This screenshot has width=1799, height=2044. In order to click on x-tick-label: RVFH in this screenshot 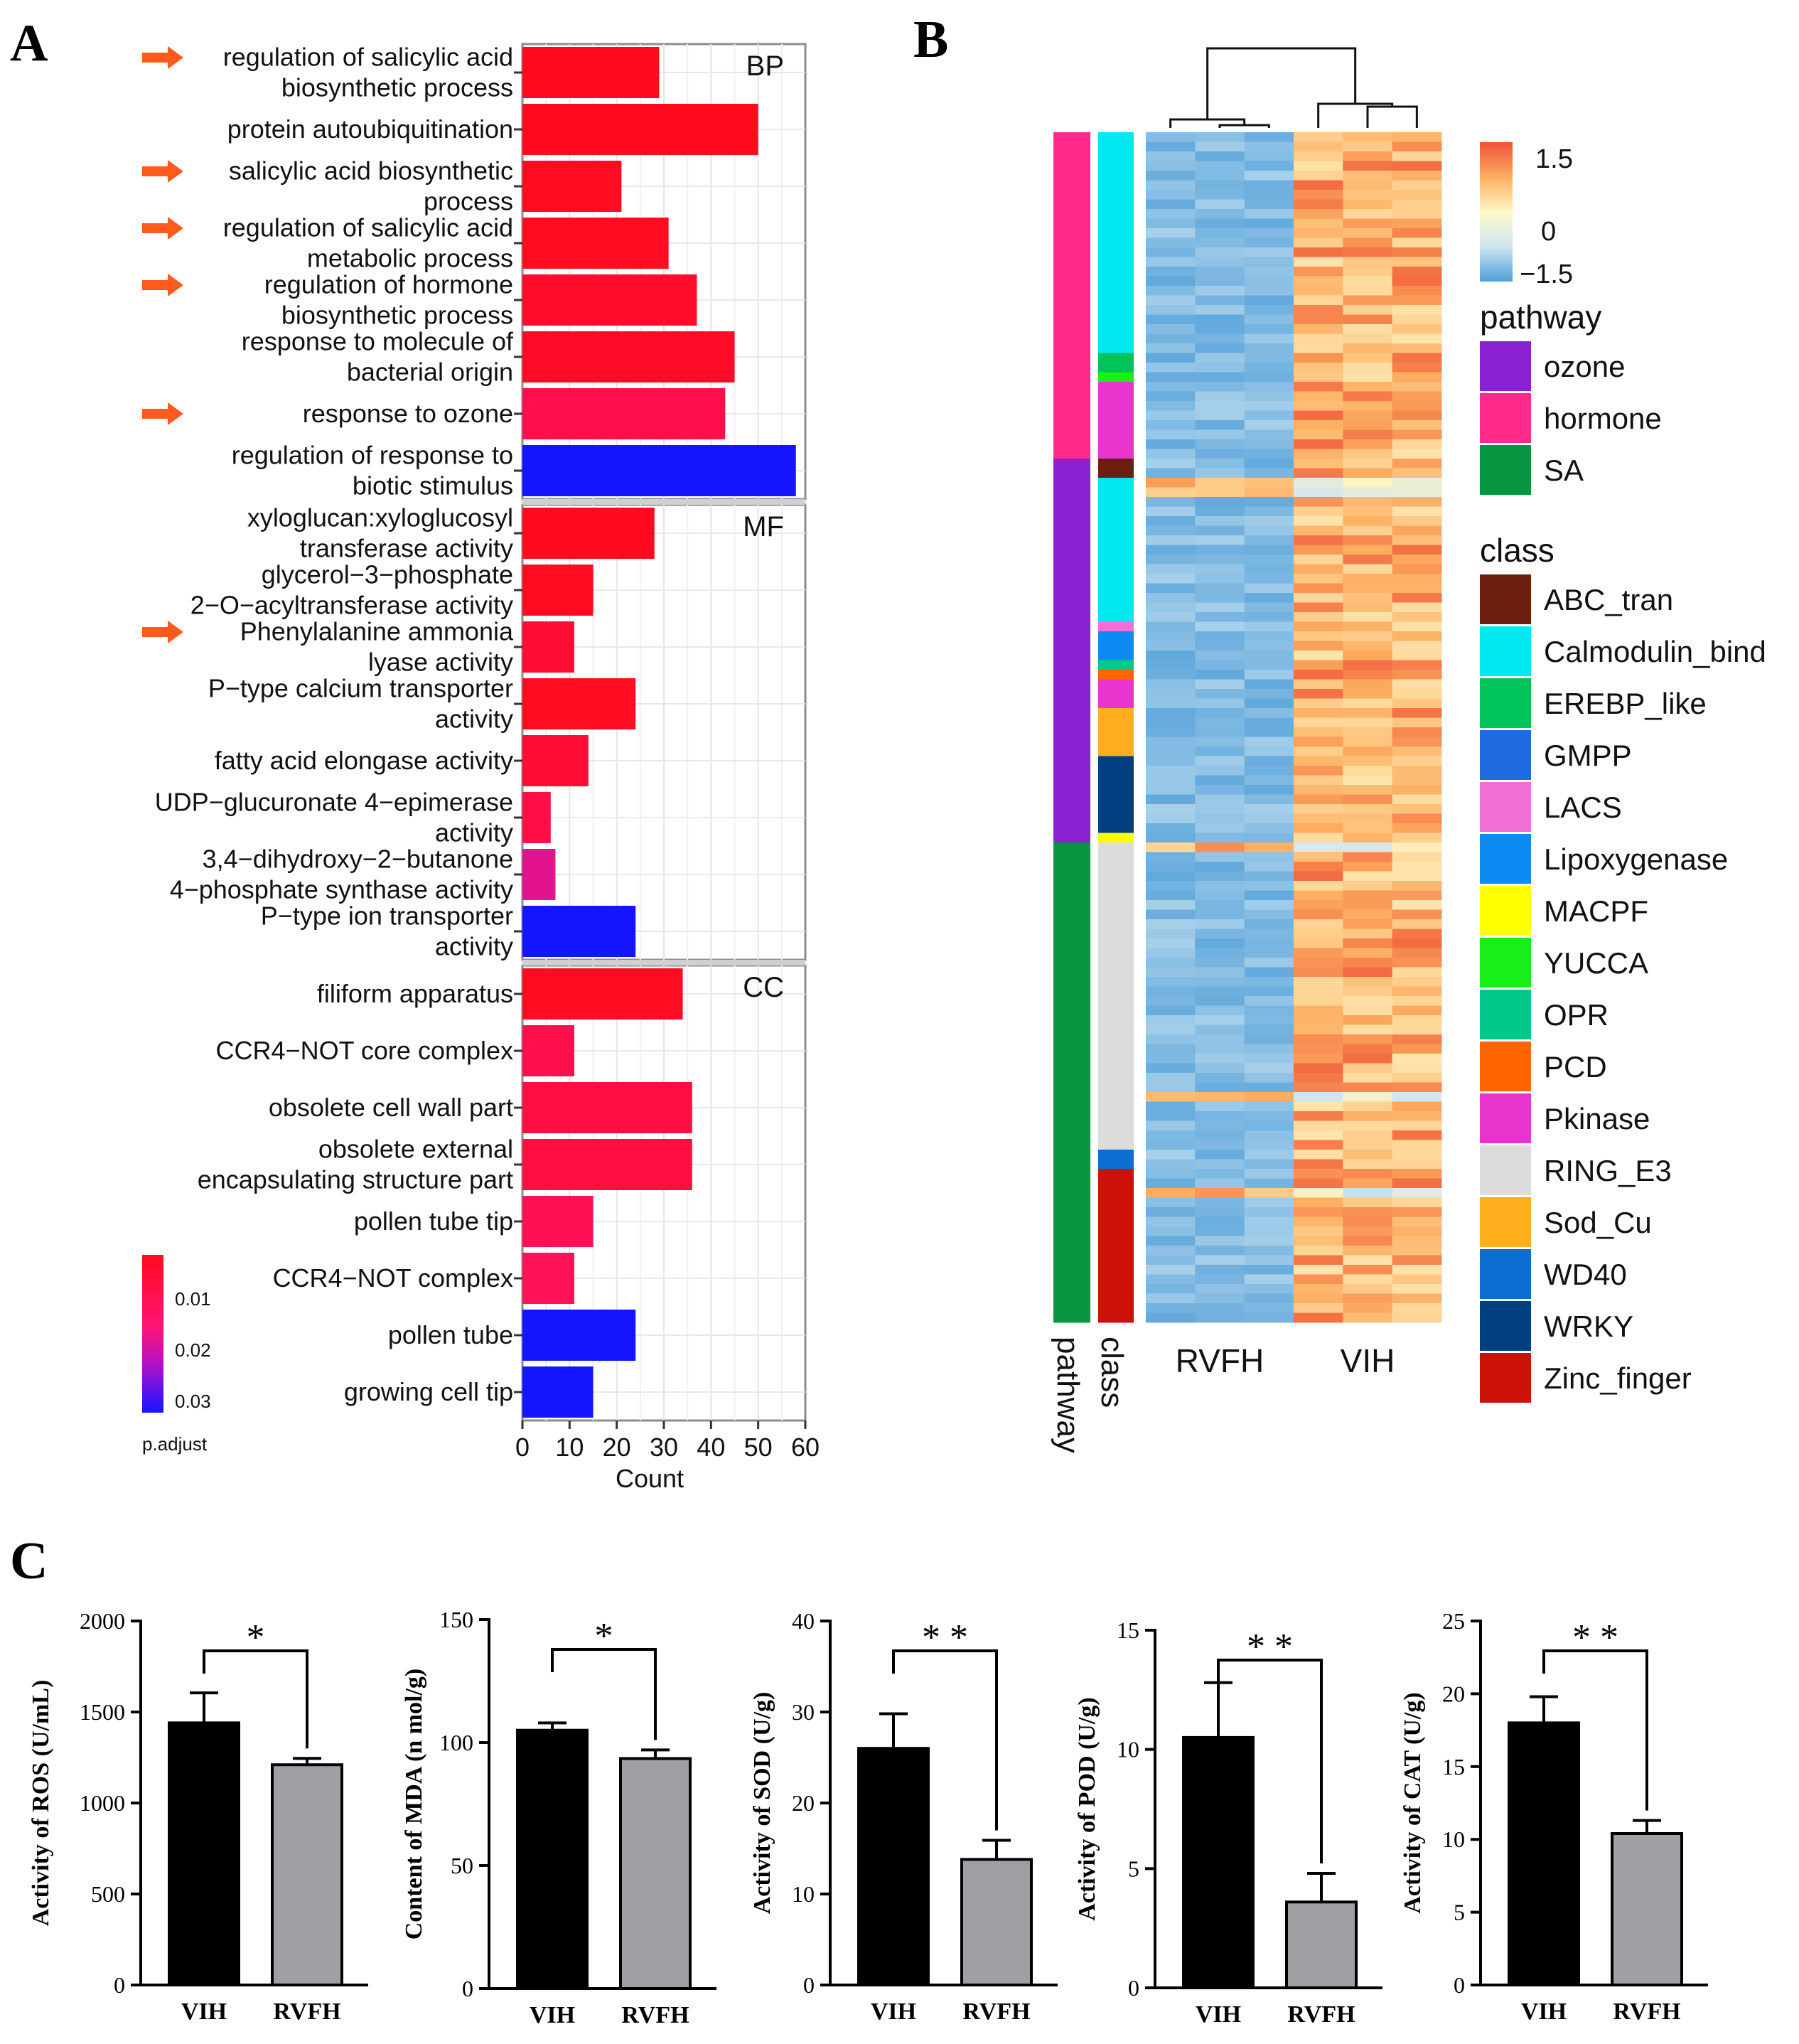, I will do `click(1646, 2011)`.